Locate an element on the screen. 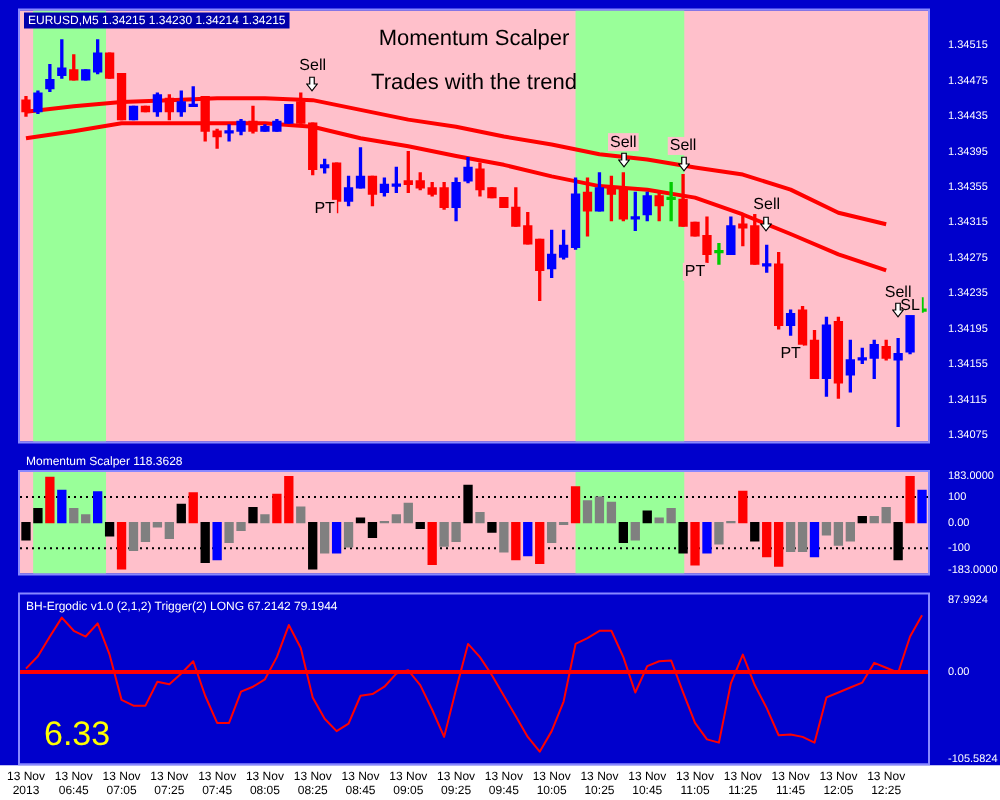  annotation: SL is located at coordinates (910, 305).